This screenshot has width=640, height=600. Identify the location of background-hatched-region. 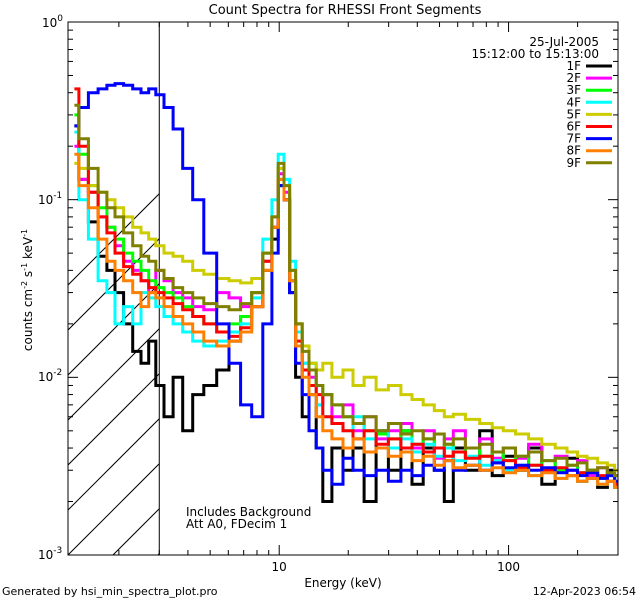
(114, 374).